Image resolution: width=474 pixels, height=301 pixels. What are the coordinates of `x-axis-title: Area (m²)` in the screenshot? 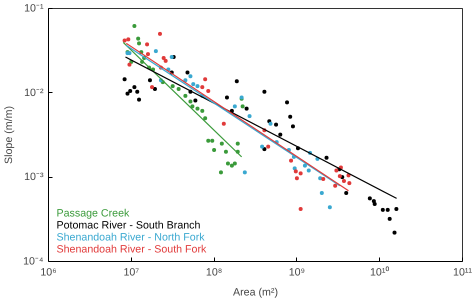 It's located at (255, 292).